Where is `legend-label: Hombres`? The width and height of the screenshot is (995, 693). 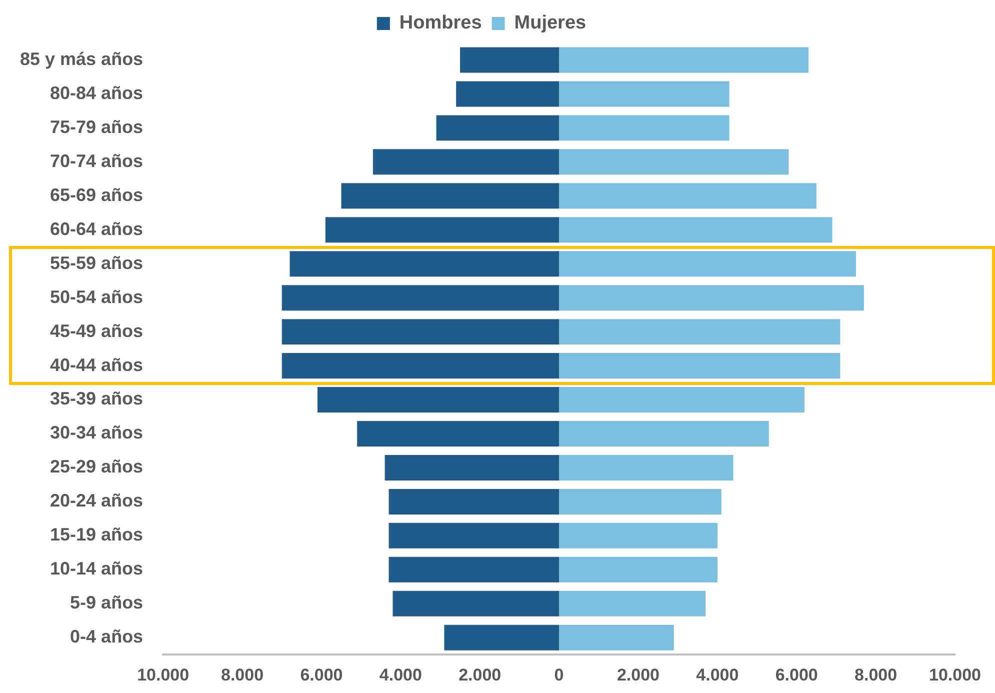
legend-label: Hombres is located at coordinates (440, 23).